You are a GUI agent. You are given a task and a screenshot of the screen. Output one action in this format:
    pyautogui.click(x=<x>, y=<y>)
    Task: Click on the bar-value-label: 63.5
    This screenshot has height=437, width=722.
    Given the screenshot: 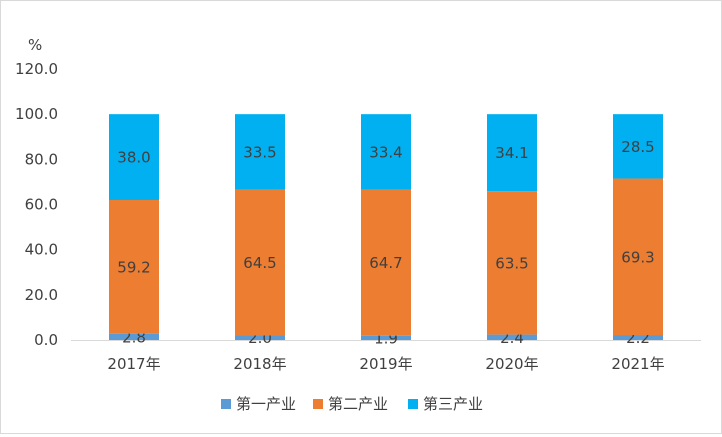 What is the action you would take?
    pyautogui.click(x=511, y=263)
    